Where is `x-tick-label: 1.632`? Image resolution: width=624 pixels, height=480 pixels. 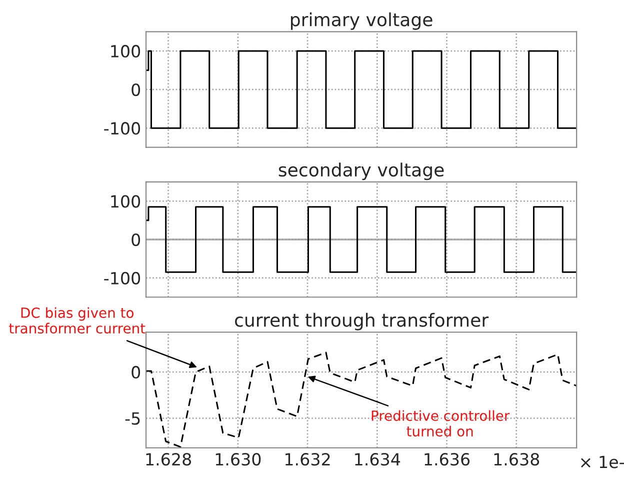
x-tick-label: 1.632 is located at coordinates (307, 459).